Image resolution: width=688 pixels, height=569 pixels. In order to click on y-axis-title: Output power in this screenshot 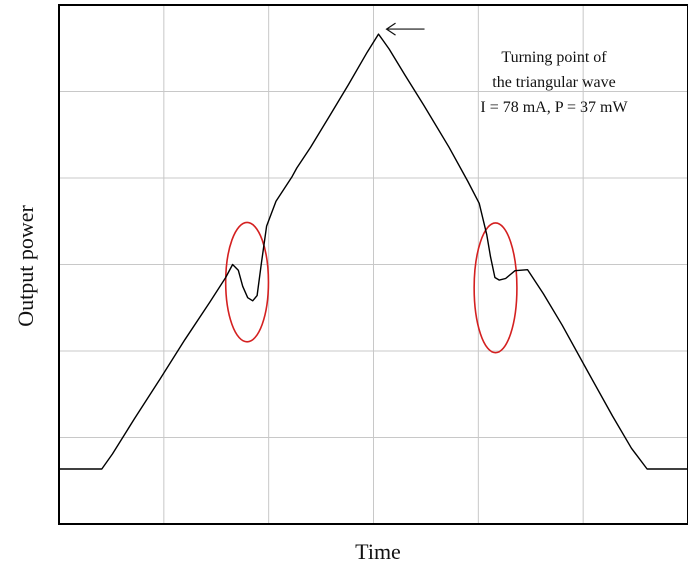, I will do `click(25, 266)`.